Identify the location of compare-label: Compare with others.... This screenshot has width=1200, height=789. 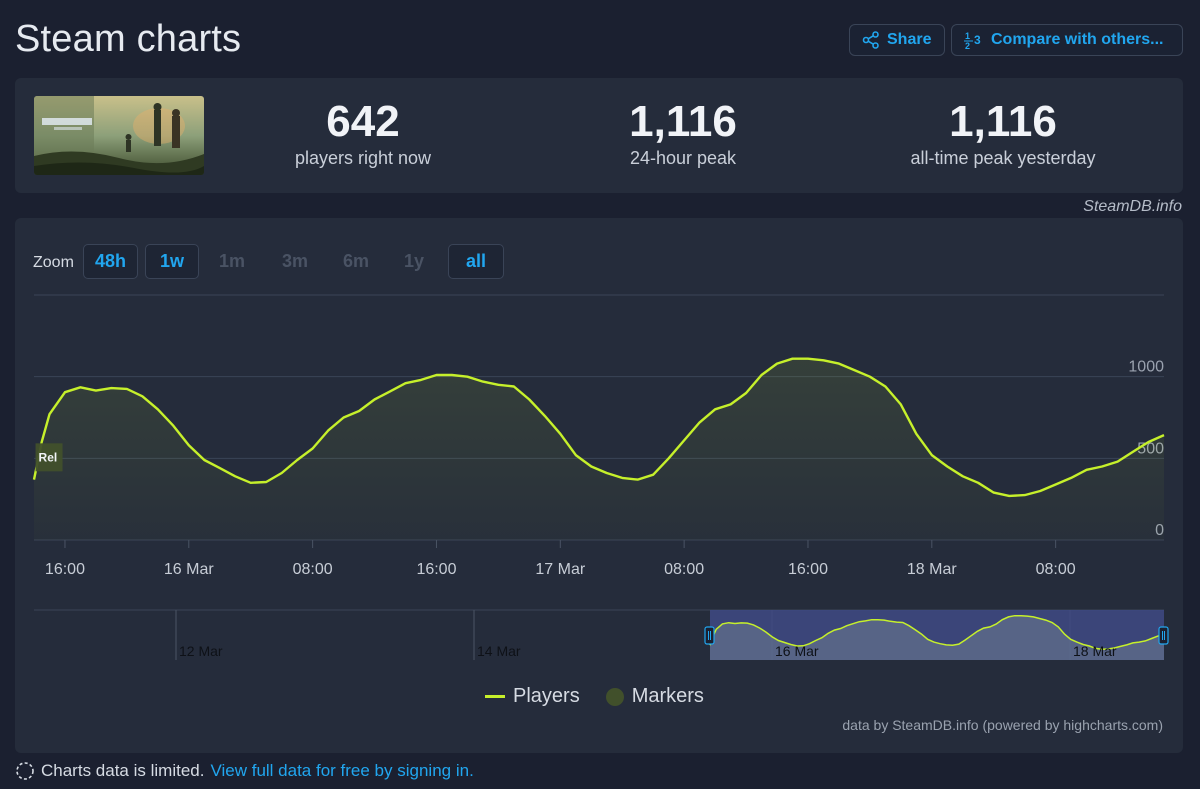
(1077, 39).